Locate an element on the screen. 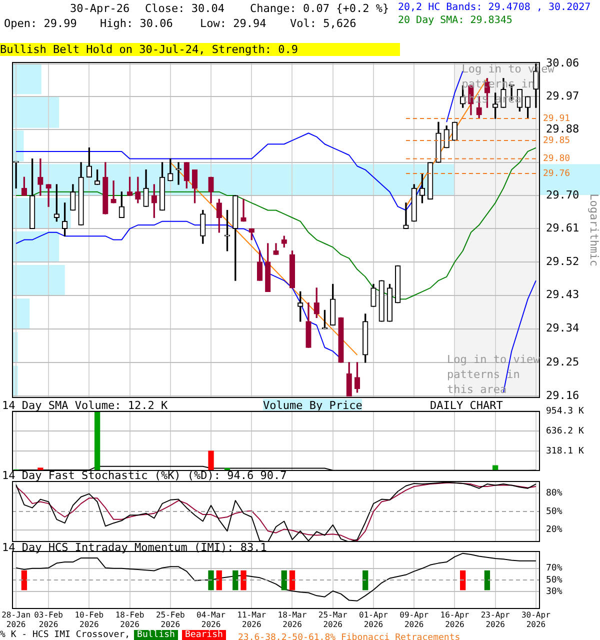 The width and height of the screenshot is (600, 640). y-tick-label: 29.97 is located at coordinates (563, 95).